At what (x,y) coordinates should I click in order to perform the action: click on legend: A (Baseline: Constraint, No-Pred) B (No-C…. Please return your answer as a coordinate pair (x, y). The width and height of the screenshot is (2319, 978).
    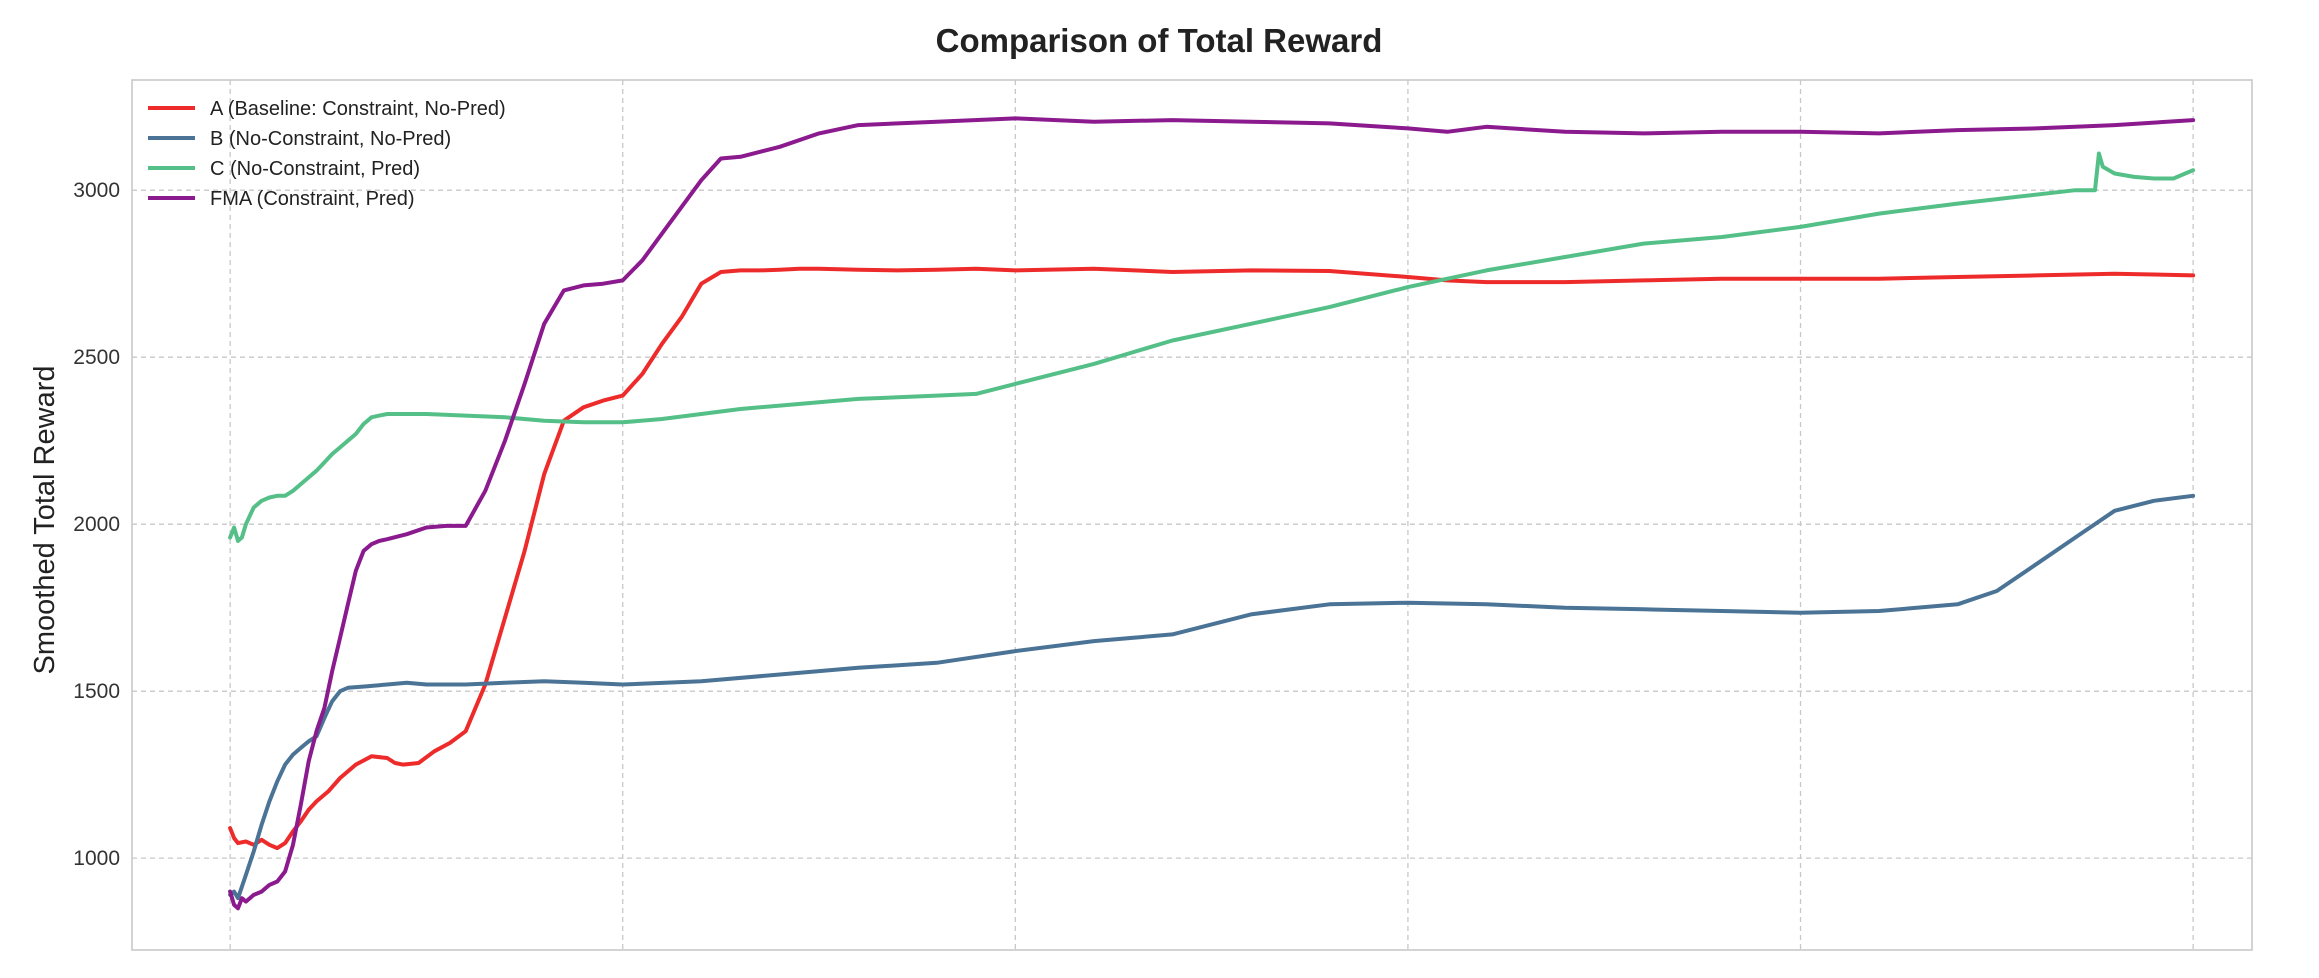
    Looking at the image, I should click on (327, 154).